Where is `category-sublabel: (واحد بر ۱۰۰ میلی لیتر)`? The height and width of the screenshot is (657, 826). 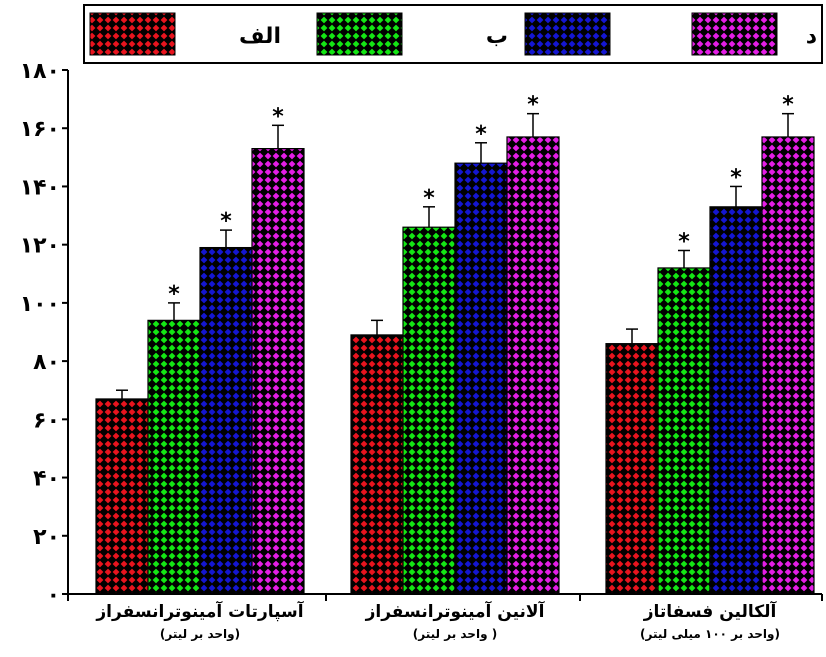
category-sublabel: (واحد بر ۱۰۰ میلی لیتر) is located at coordinates (710, 634).